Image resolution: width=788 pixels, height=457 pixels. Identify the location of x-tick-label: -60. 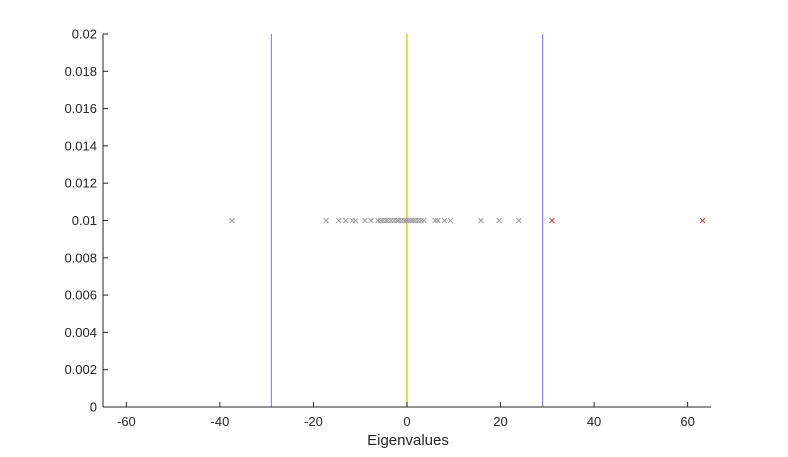
(126, 421).